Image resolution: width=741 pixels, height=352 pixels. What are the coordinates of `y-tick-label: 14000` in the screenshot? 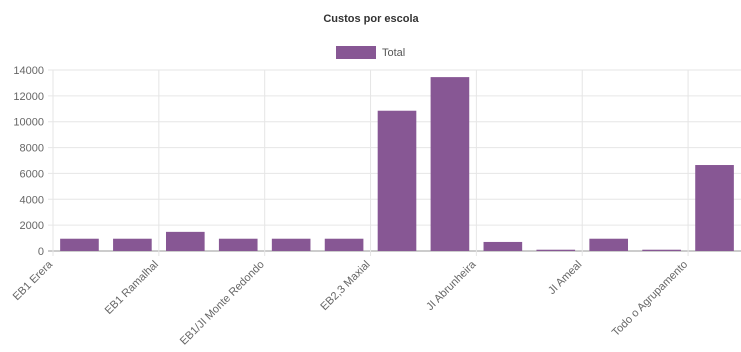 It's located at (28, 71).